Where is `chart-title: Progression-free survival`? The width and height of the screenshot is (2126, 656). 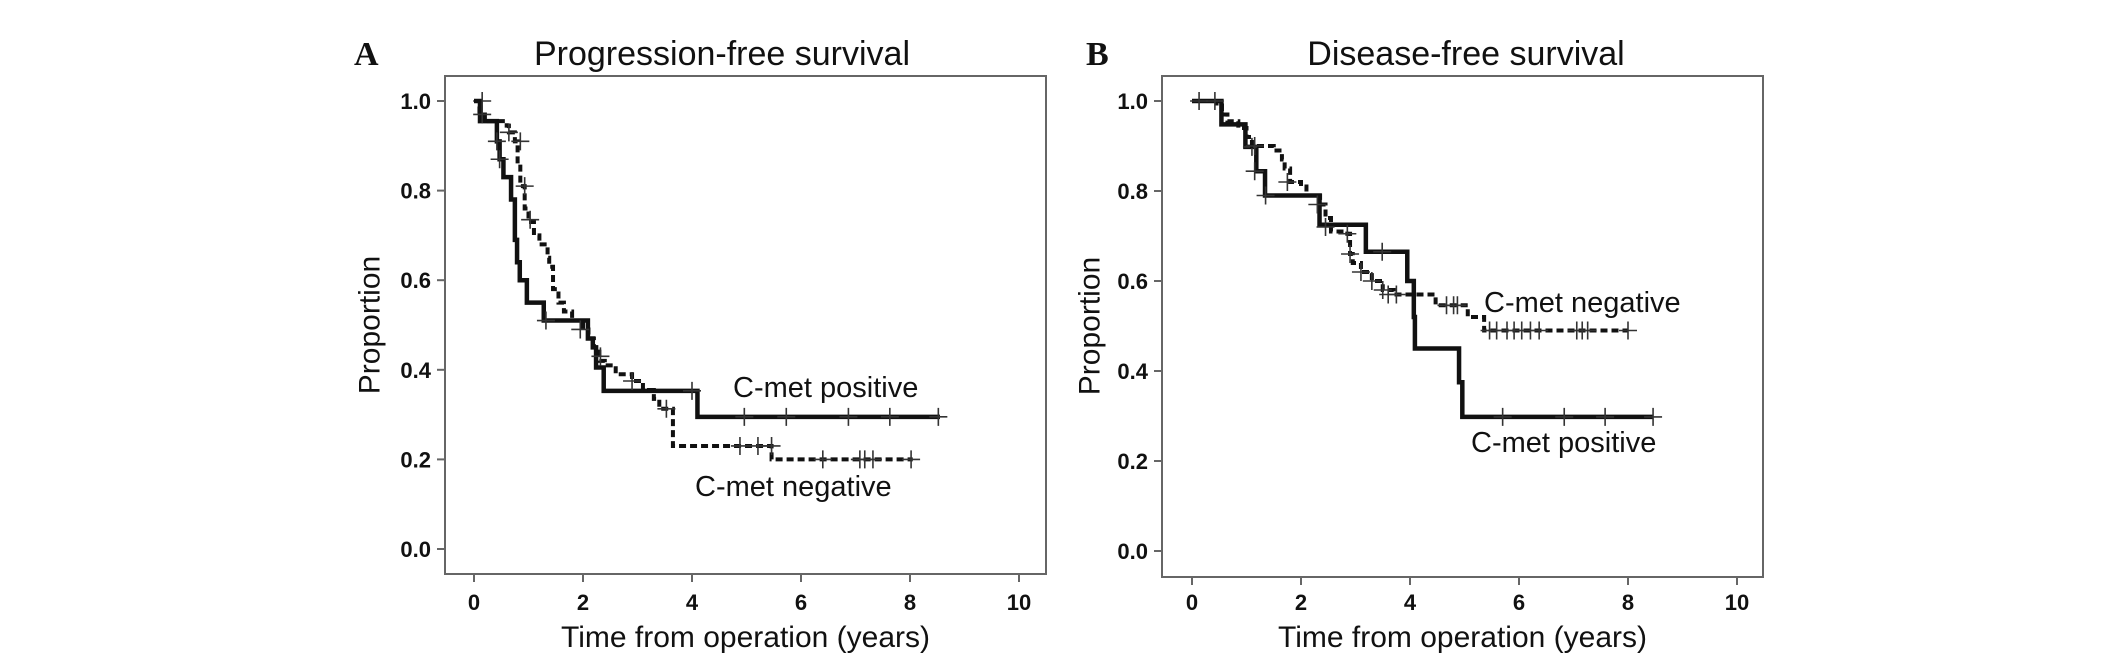
chart-title: Progression-free survival is located at coordinates (722, 54).